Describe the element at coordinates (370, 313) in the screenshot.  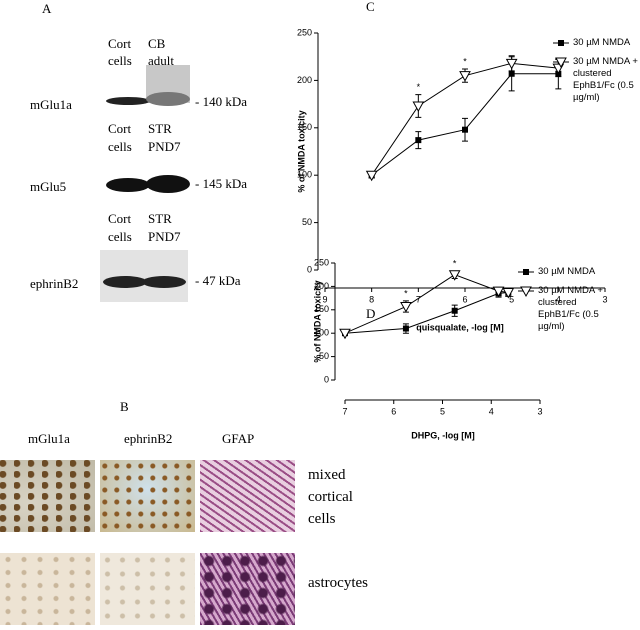
I see `panel-label: D` at that location.